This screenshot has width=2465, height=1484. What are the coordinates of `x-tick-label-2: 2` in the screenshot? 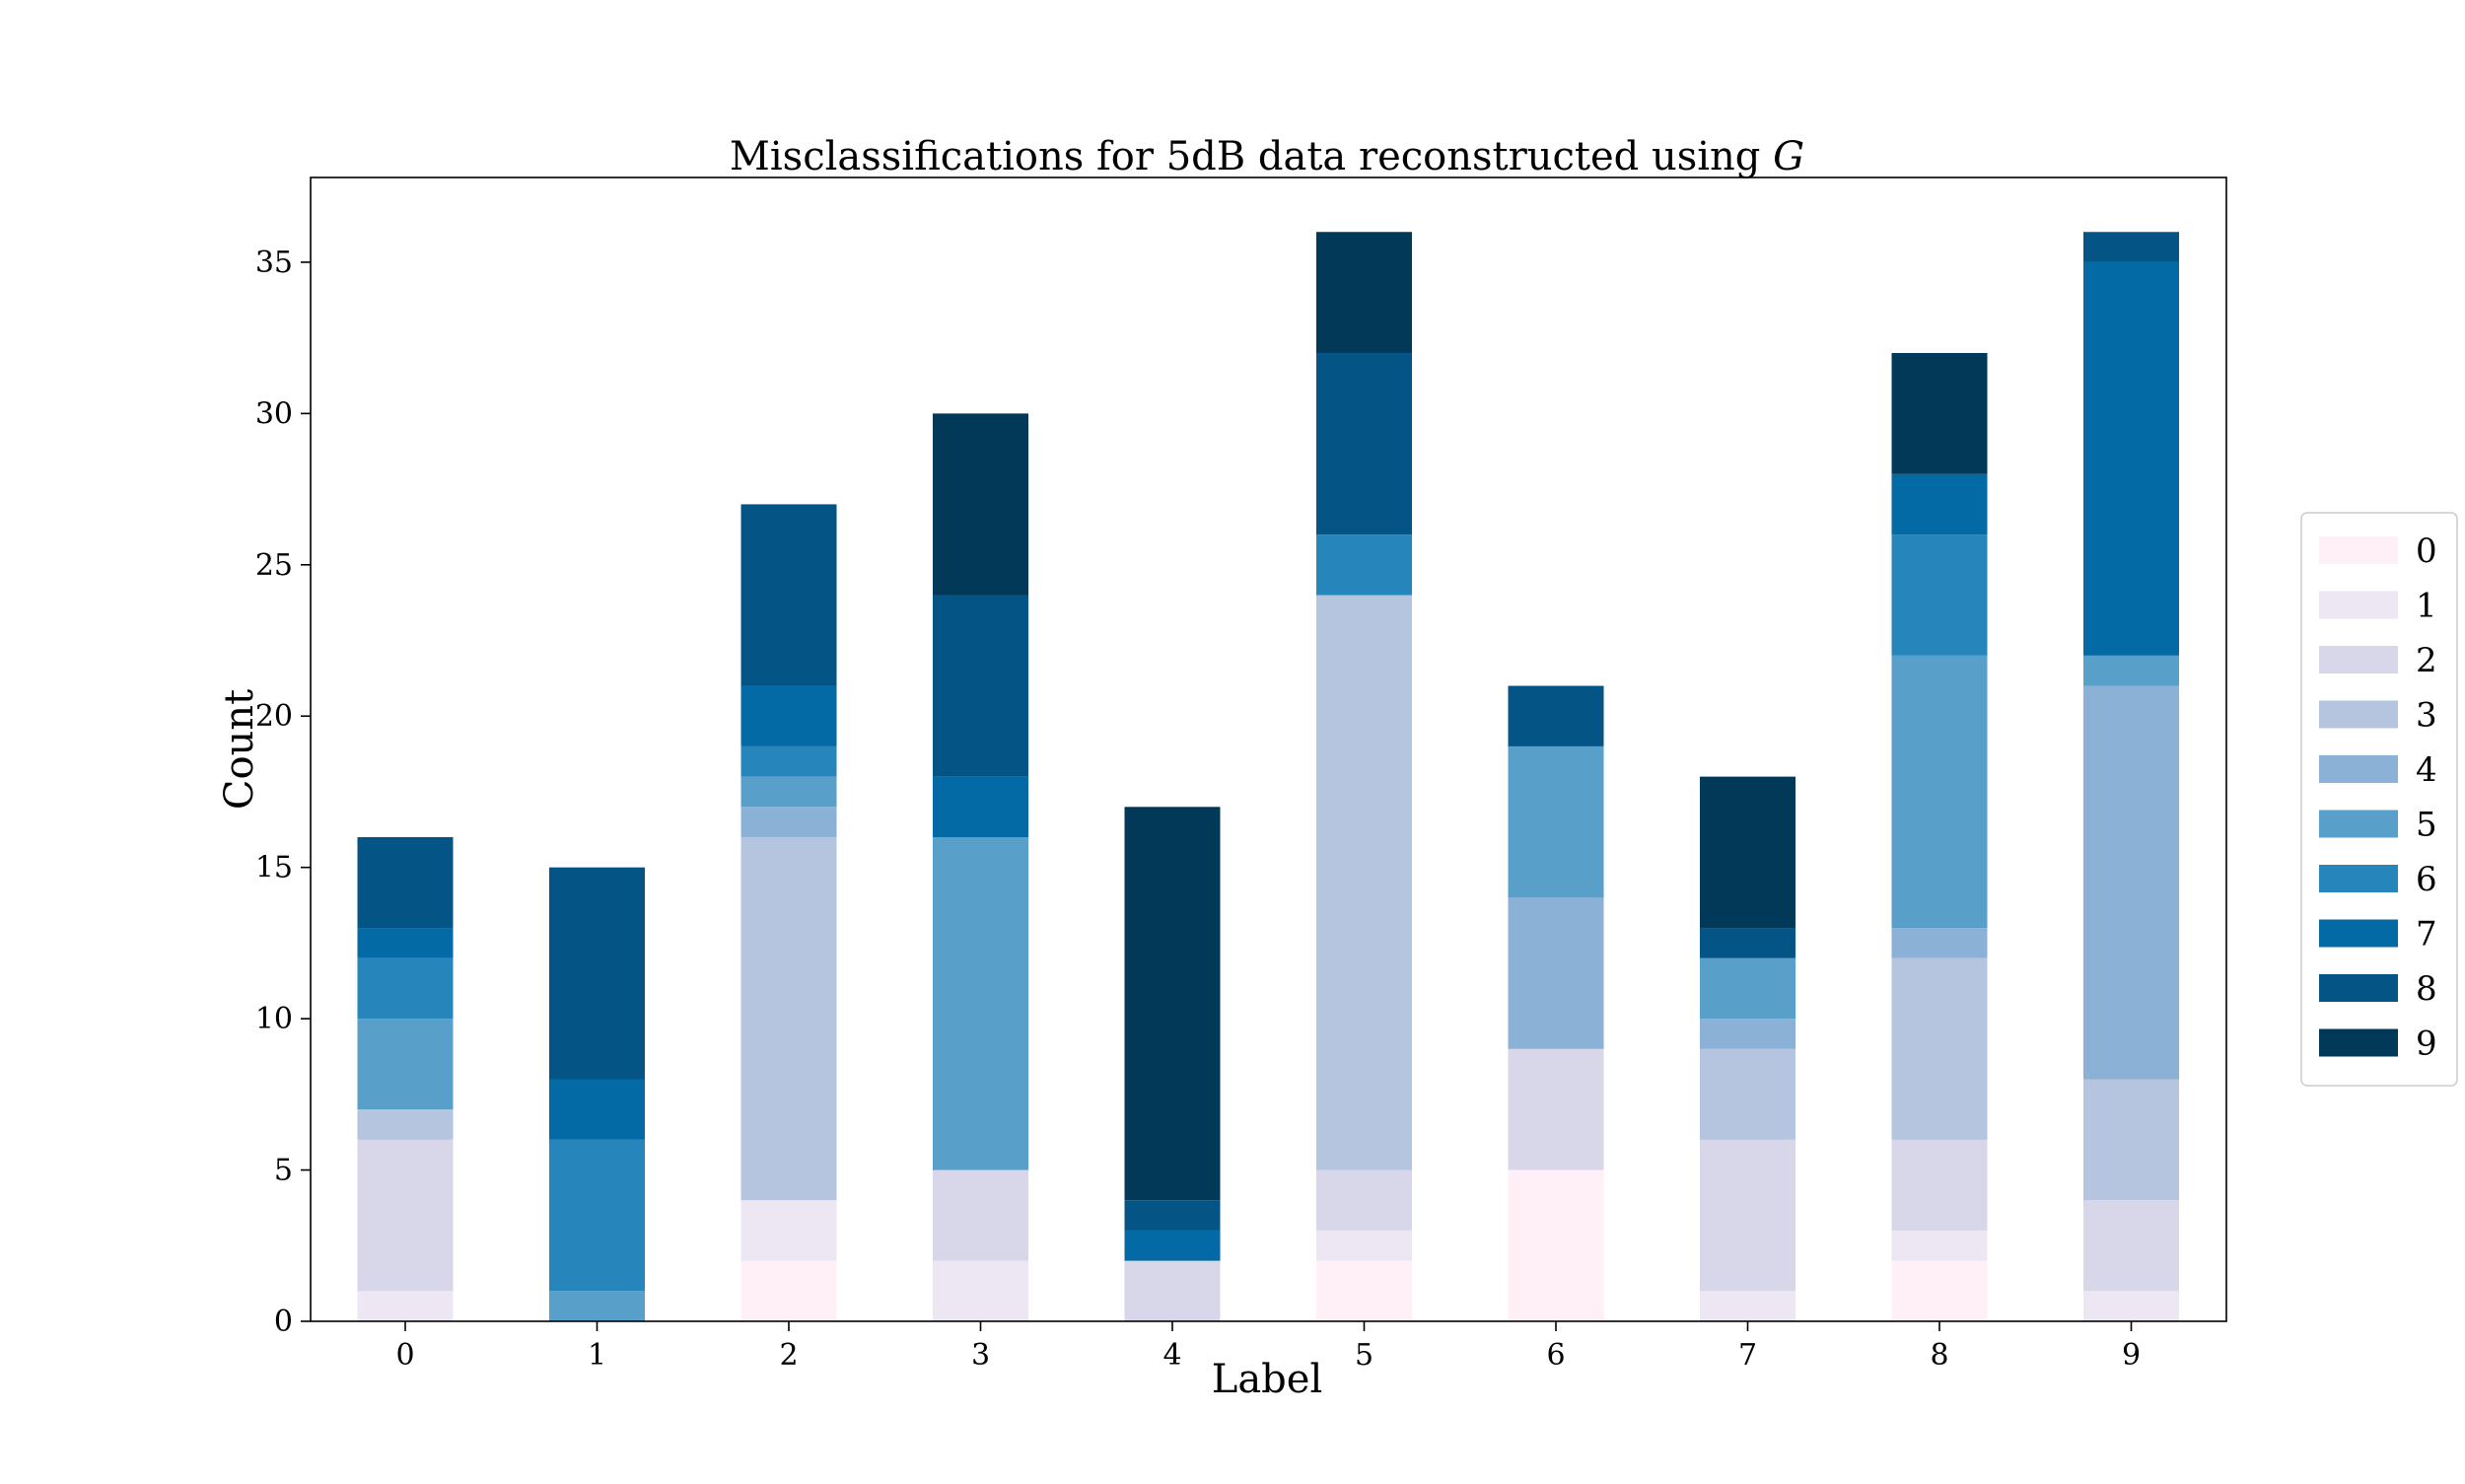 It's located at (789, 1355).